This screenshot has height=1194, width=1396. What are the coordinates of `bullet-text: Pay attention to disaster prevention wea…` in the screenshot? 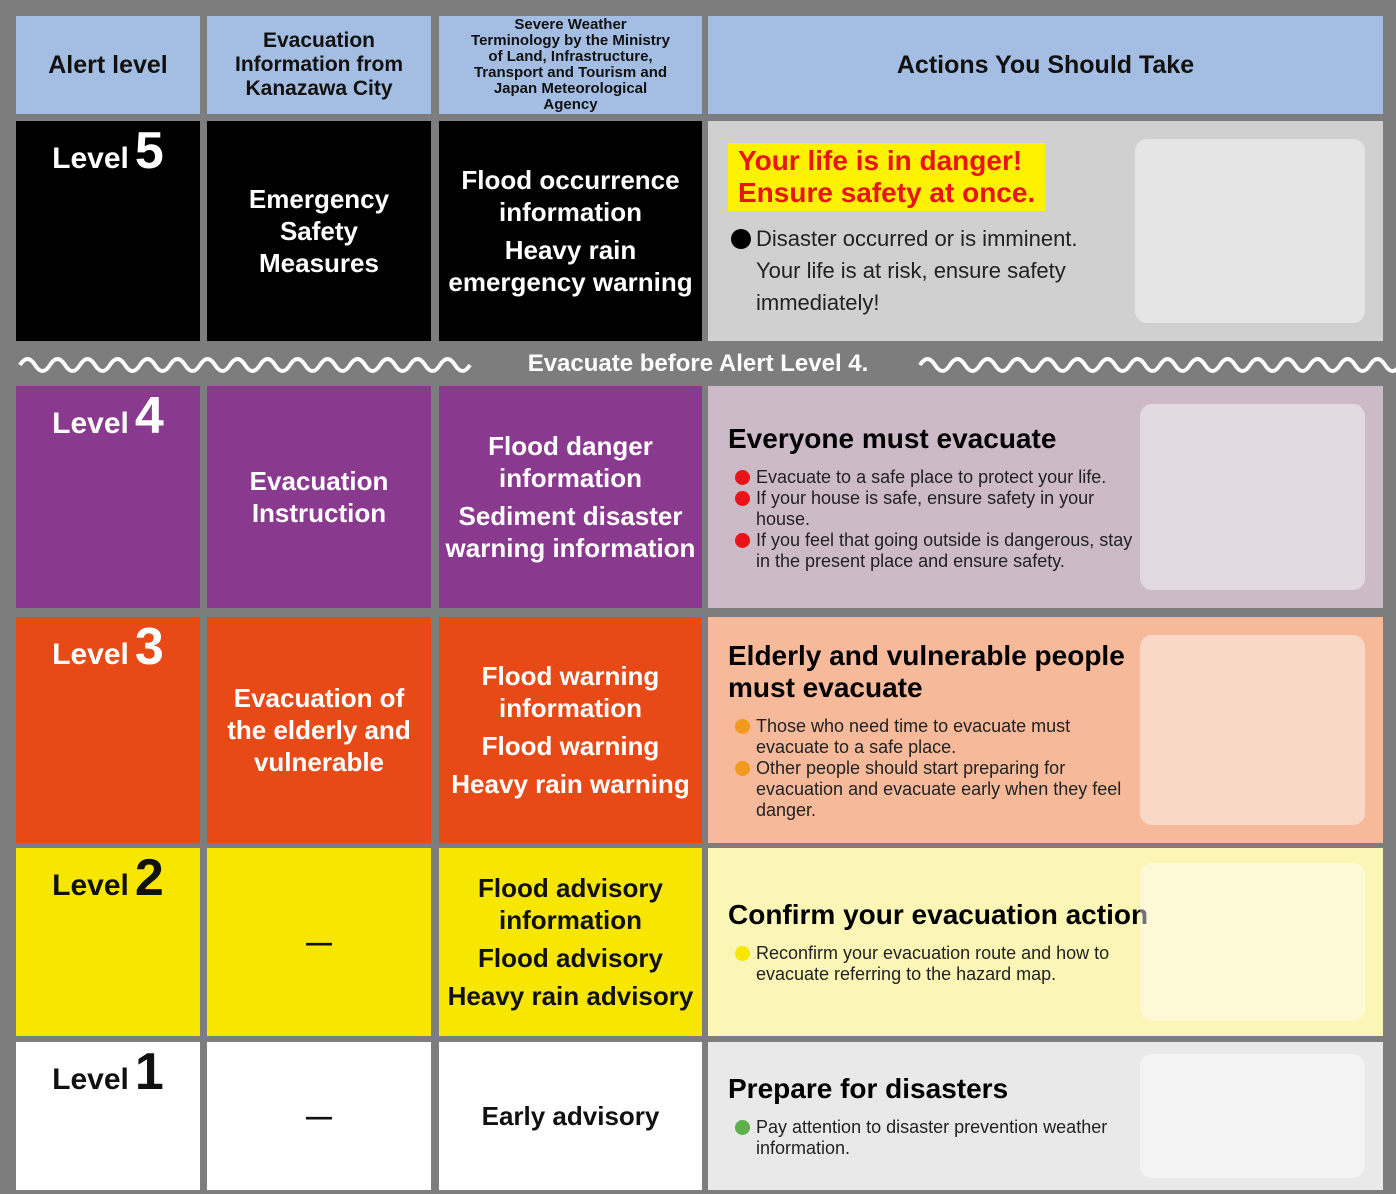 It's located at (932, 1137).